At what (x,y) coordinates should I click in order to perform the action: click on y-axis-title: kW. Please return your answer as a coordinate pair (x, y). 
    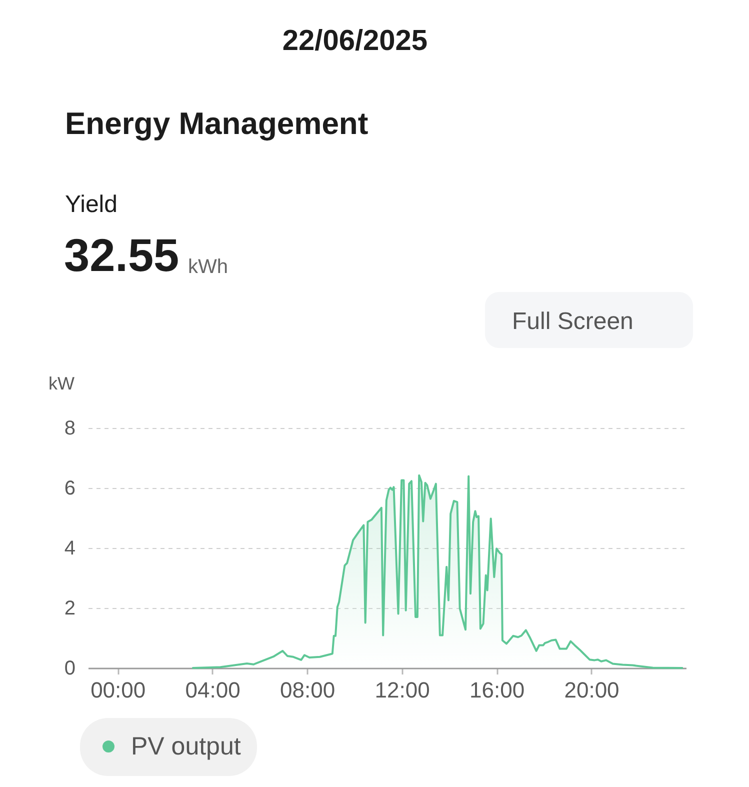
    Looking at the image, I should click on (61, 384).